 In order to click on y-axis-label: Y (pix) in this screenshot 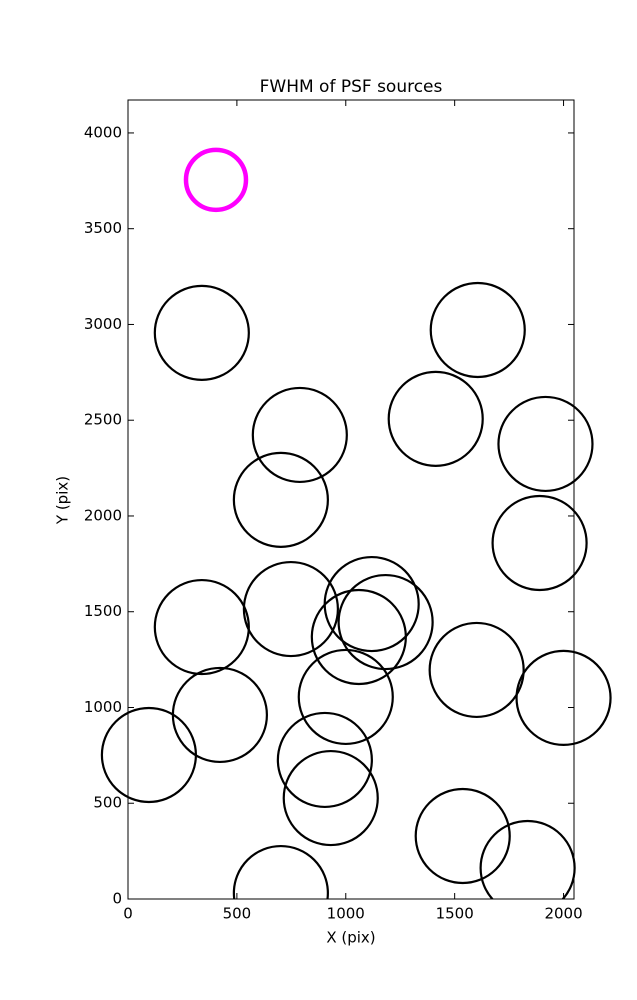, I will do `click(63, 500)`.